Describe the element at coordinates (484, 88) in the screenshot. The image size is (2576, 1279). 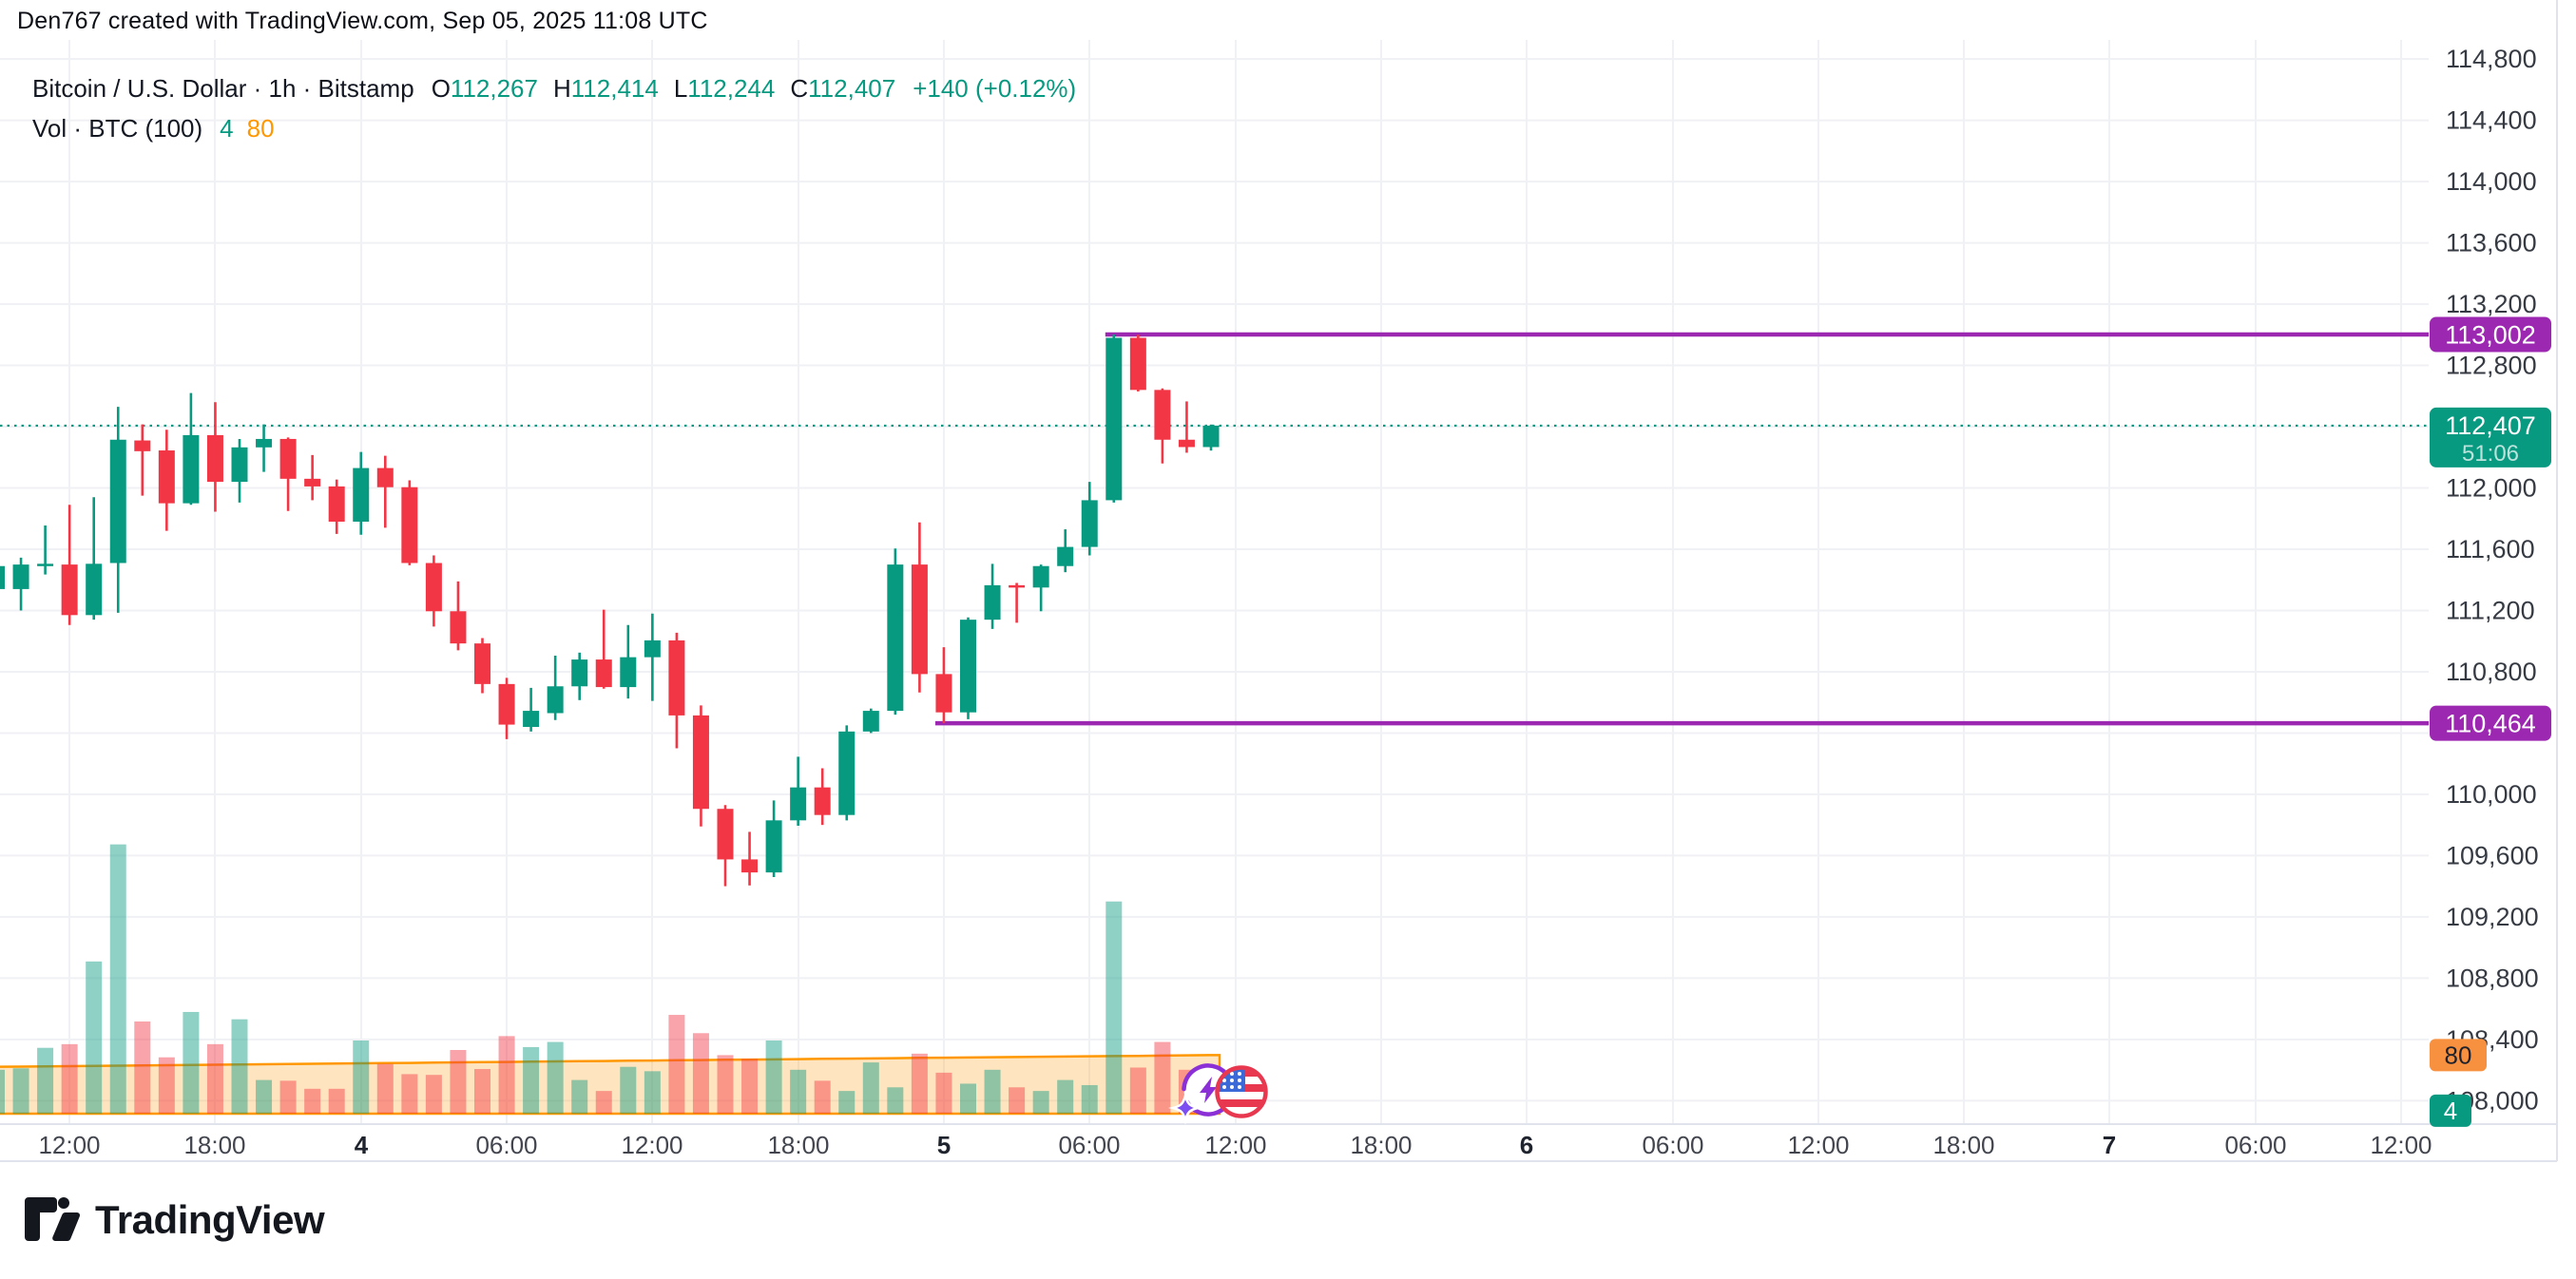
I see `ohlc-pair: O112,267` at that location.